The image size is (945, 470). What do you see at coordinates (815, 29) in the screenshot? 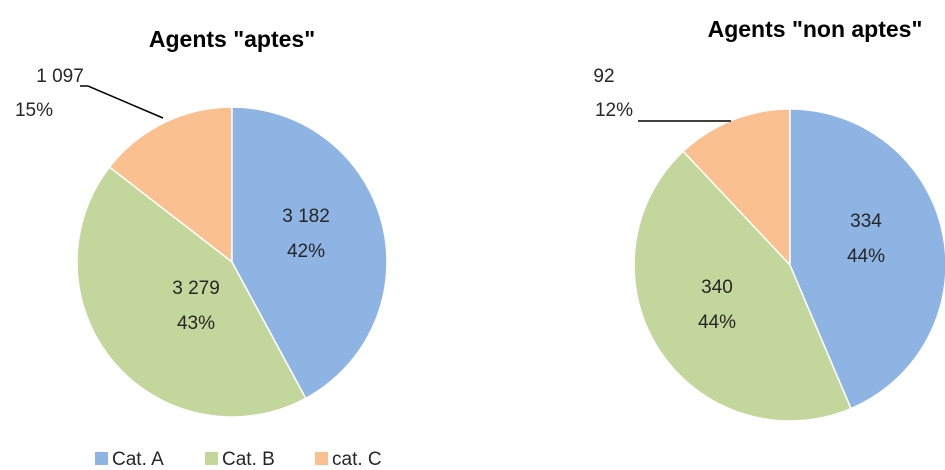
I see `chart-title-non-aptes: Agents "non aptes"` at bounding box center [815, 29].